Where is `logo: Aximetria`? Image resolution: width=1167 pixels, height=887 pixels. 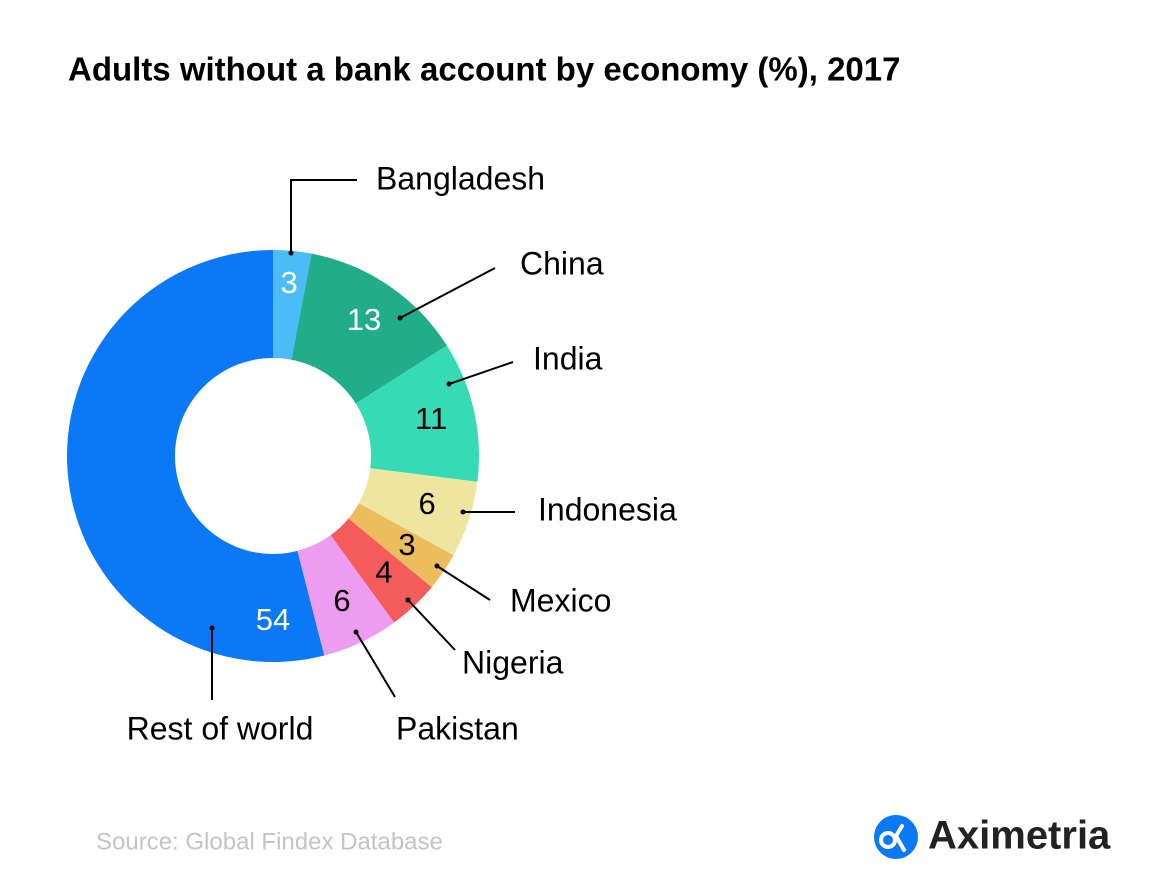
logo: Aximetria is located at coordinates (992, 836).